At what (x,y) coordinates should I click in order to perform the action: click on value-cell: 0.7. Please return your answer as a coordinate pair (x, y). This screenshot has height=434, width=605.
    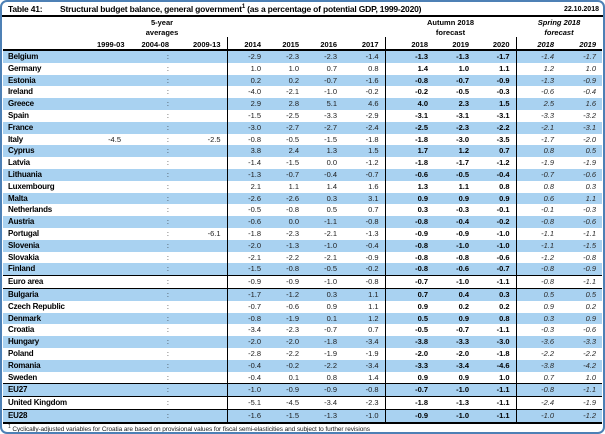
    Looking at the image, I should click on (538, 377).